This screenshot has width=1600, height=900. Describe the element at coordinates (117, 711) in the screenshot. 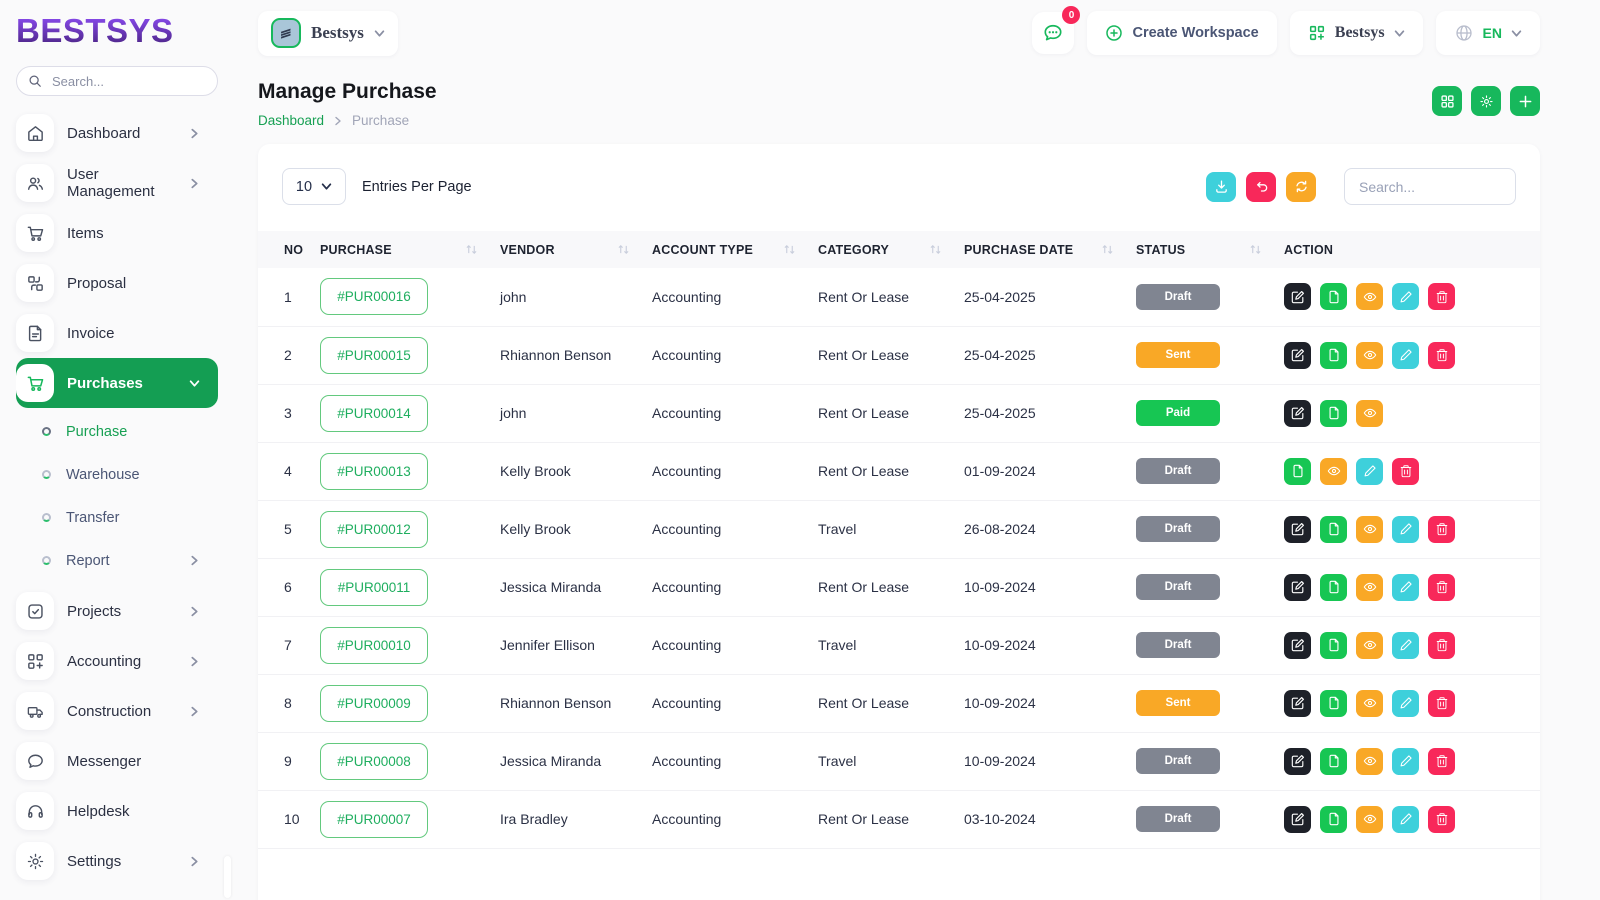

I see `sidebar-item-construction: Construction` at that location.